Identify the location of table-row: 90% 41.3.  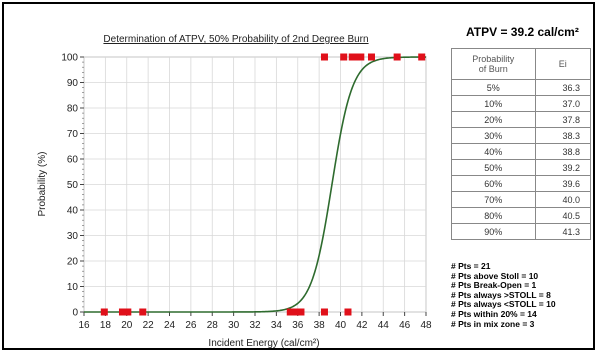
(521, 231).